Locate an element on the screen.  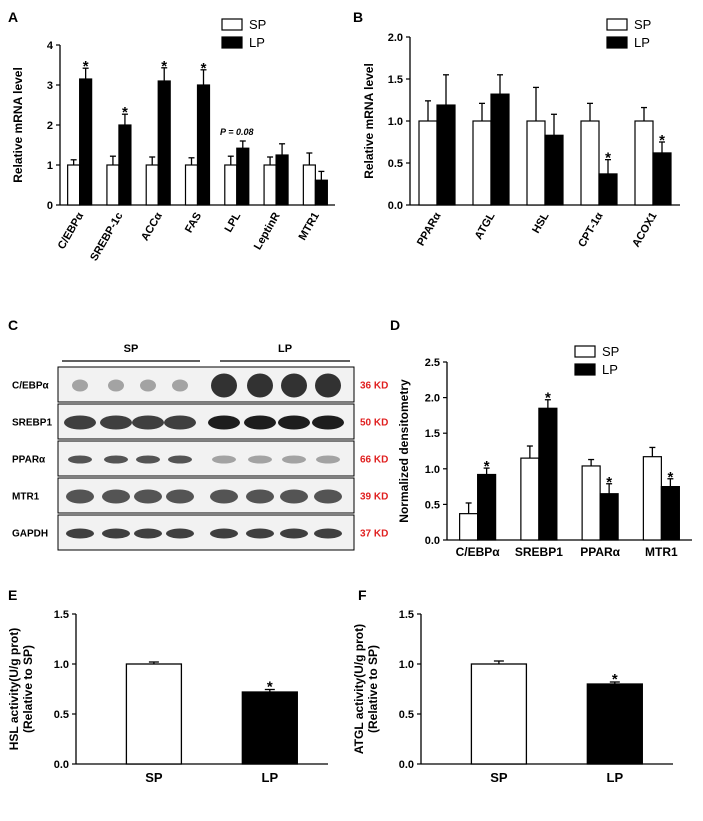
bar-sp-acc is located at coordinates (152, 185).